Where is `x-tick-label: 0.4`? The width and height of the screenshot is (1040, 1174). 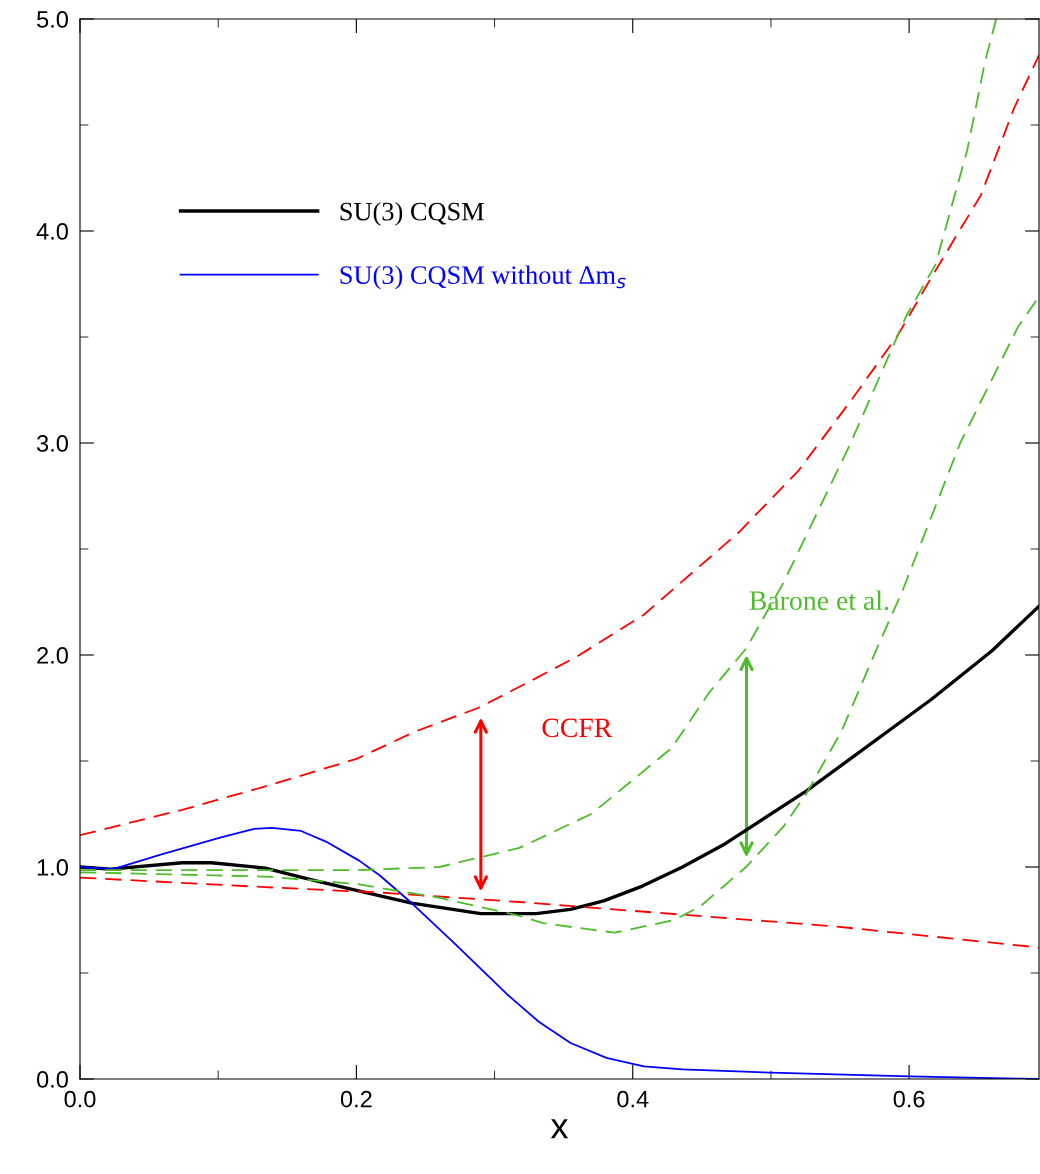 x-tick-label: 0.4 is located at coordinates (633, 1099).